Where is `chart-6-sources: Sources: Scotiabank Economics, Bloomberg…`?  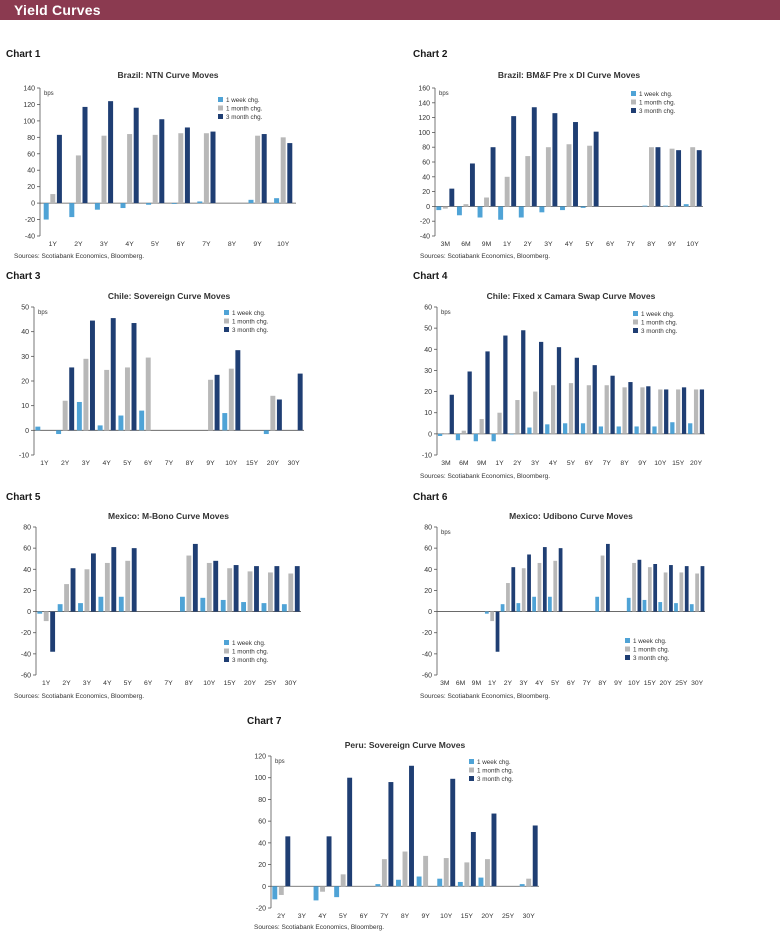
chart-6-sources: Sources: Scotiabank Economics, Bloomberg… is located at coordinates (485, 696).